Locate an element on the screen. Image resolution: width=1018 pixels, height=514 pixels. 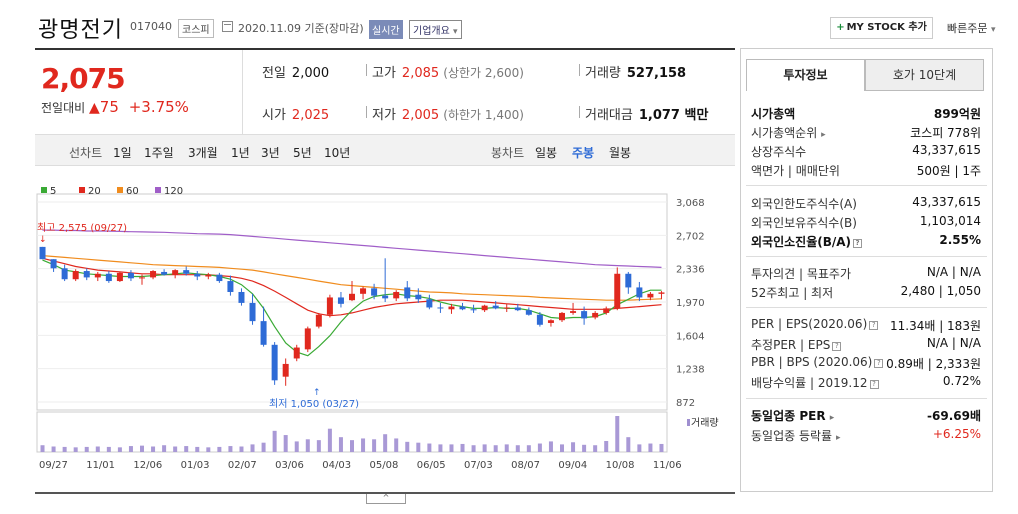
quick-order-button: 빠른주문 ▾ is located at coordinates (971, 28).